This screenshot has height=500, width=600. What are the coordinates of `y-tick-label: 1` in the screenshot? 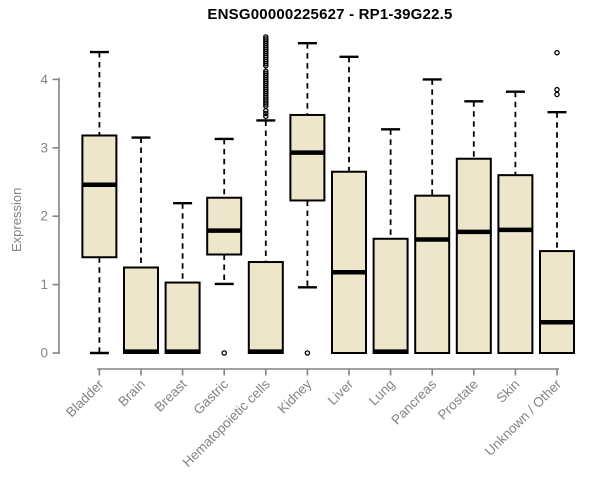 It's located at (44, 284).